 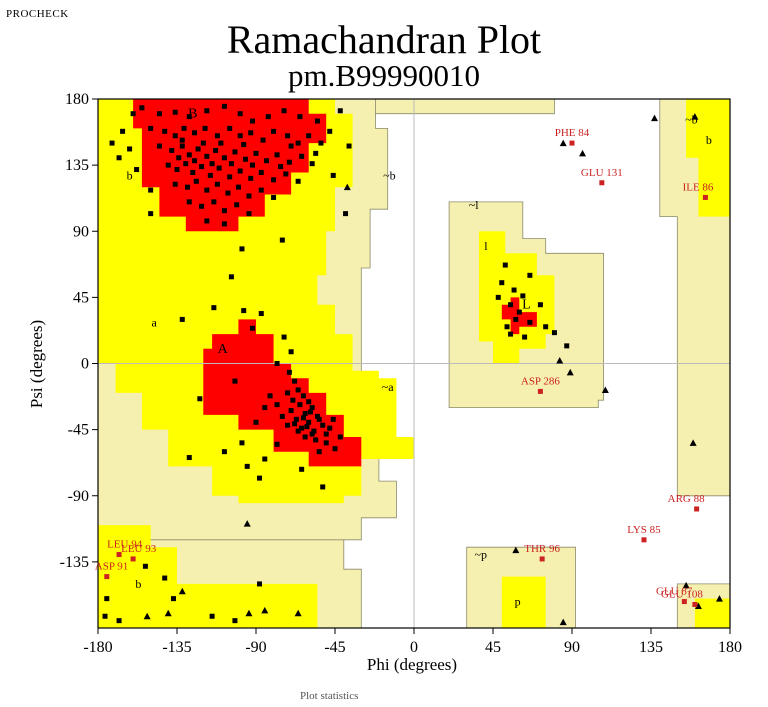 What do you see at coordinates (674, 592) in the screenshot?
I see `outlier-label: GLU 87` at bounding box center [674, 592].